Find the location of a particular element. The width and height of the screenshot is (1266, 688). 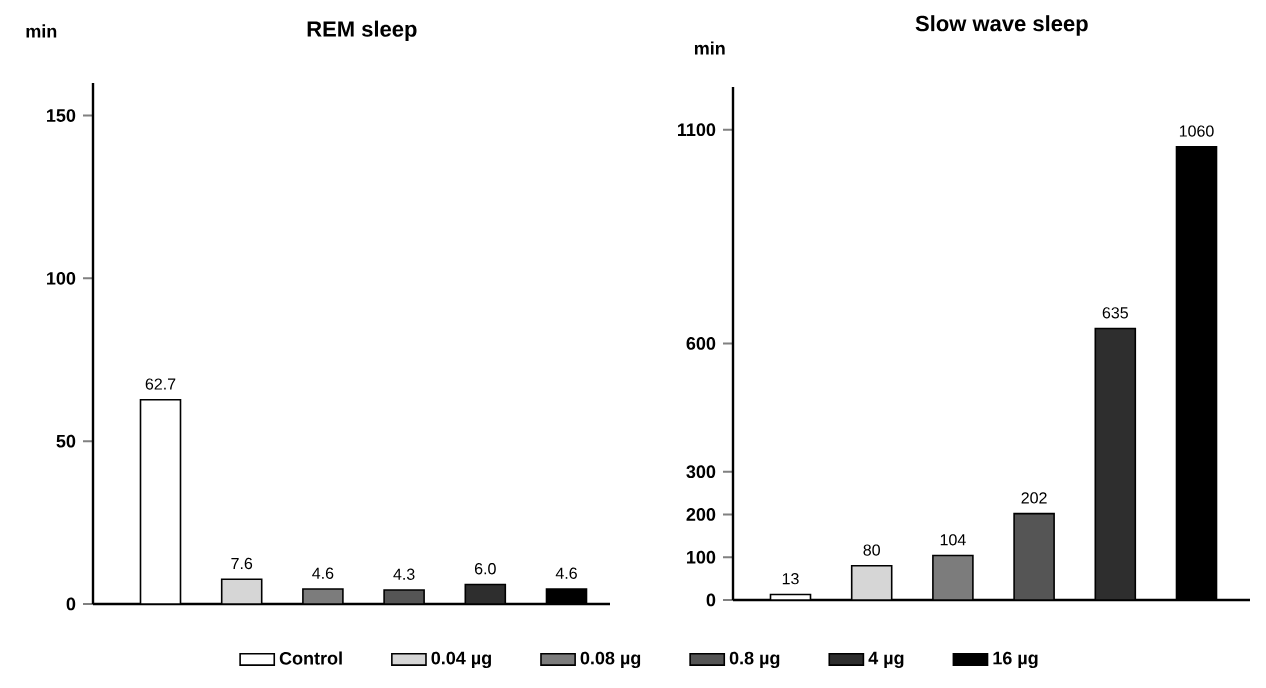

y-tick-label: 200 is located at coordinates (701, 514).